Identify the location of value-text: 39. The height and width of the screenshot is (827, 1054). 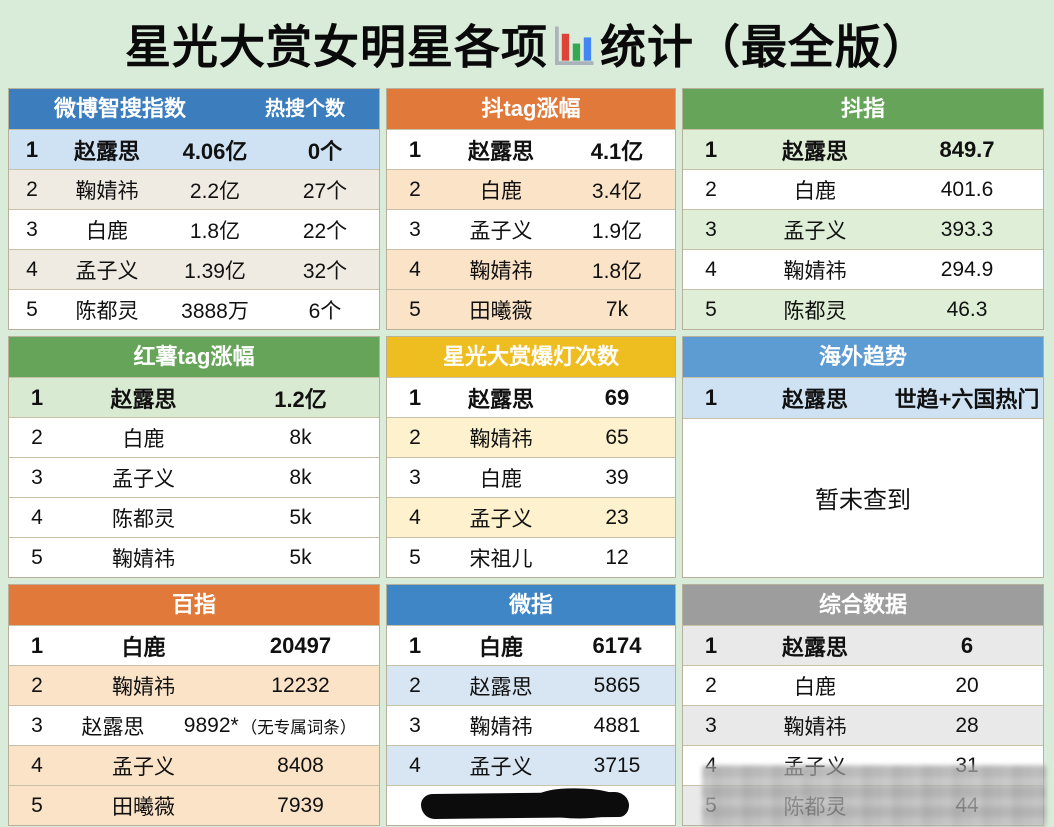
(617, 477).